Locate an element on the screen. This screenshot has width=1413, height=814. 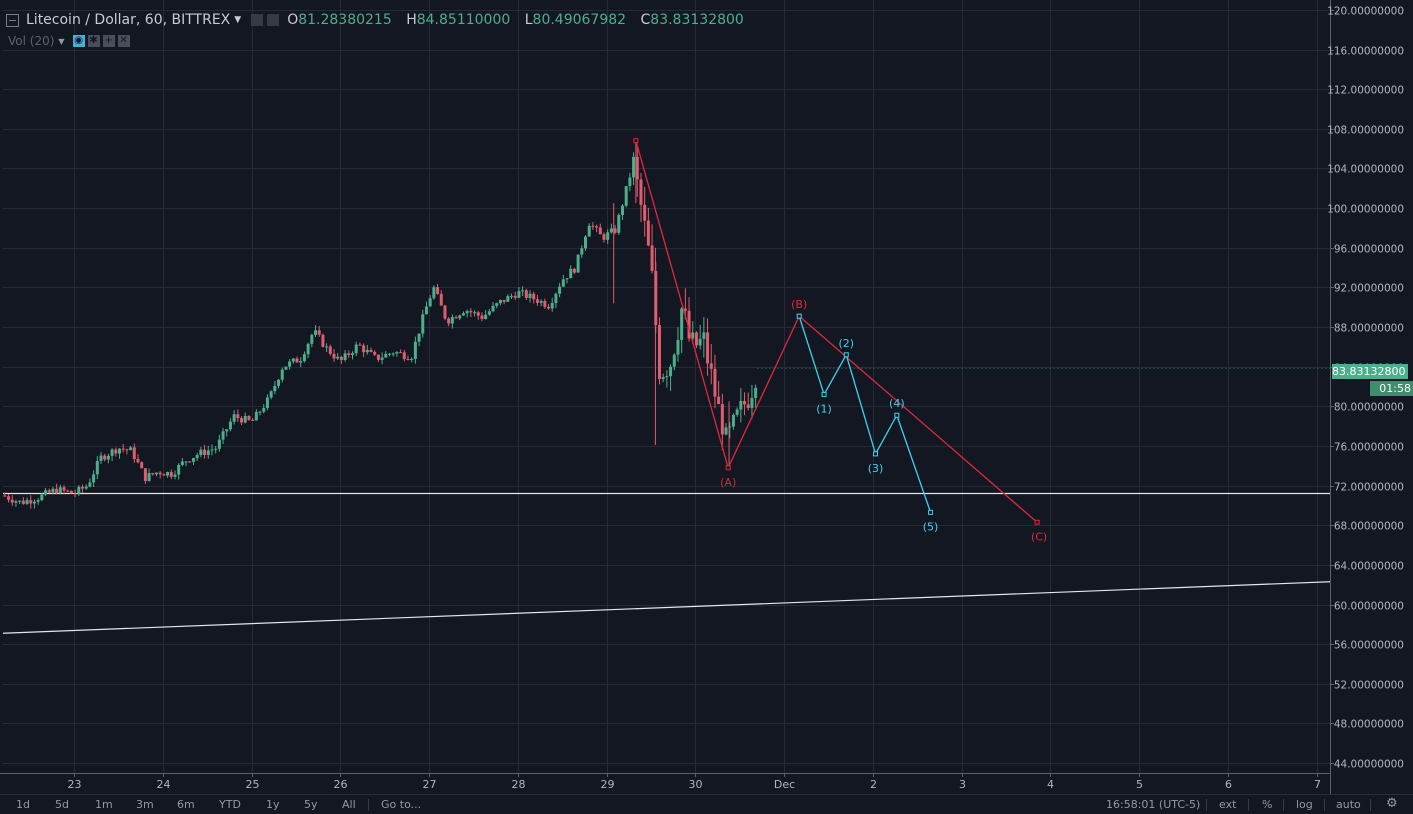
wave-abc-label: (C) is located at coordinates (1039, 536).